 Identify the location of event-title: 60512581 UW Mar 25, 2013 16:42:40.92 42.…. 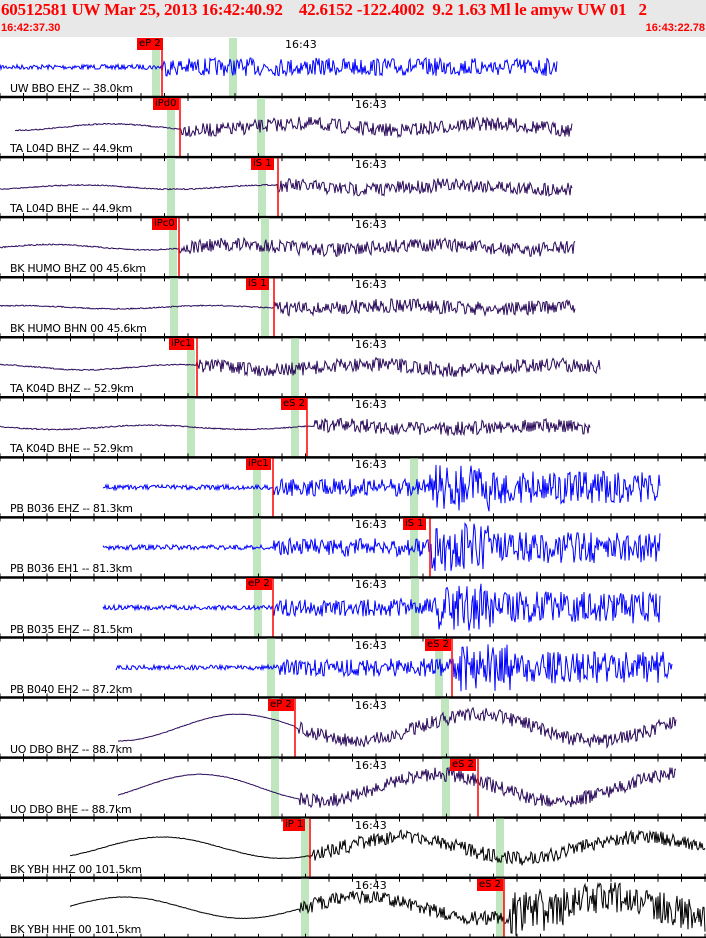
(324, 9).